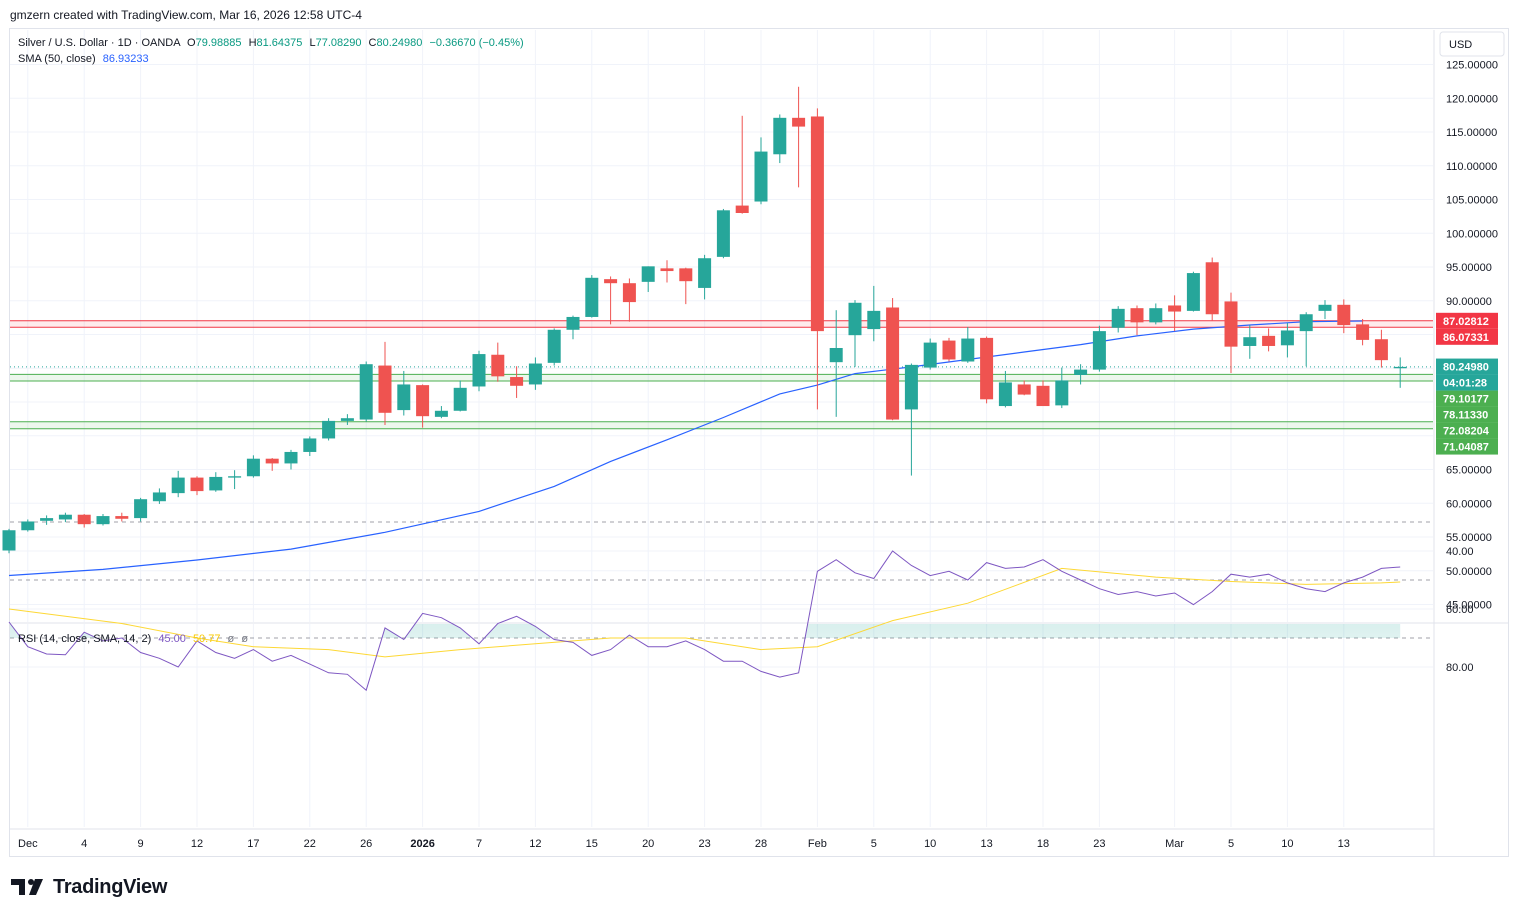 This screenshot has height=917, width=1519. What do you see at coordinates (253, 43) in the screenshot?
I see `legend-high-label: H` at bounding box center [253, 43].